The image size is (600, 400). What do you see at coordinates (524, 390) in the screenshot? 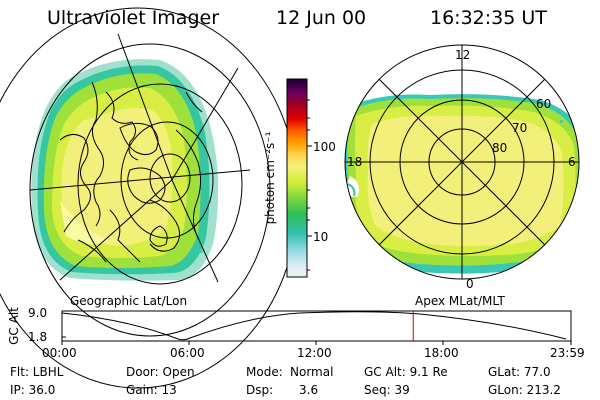
I see `status-glon: GLon: 213.2` at bounding box center [524, 390].